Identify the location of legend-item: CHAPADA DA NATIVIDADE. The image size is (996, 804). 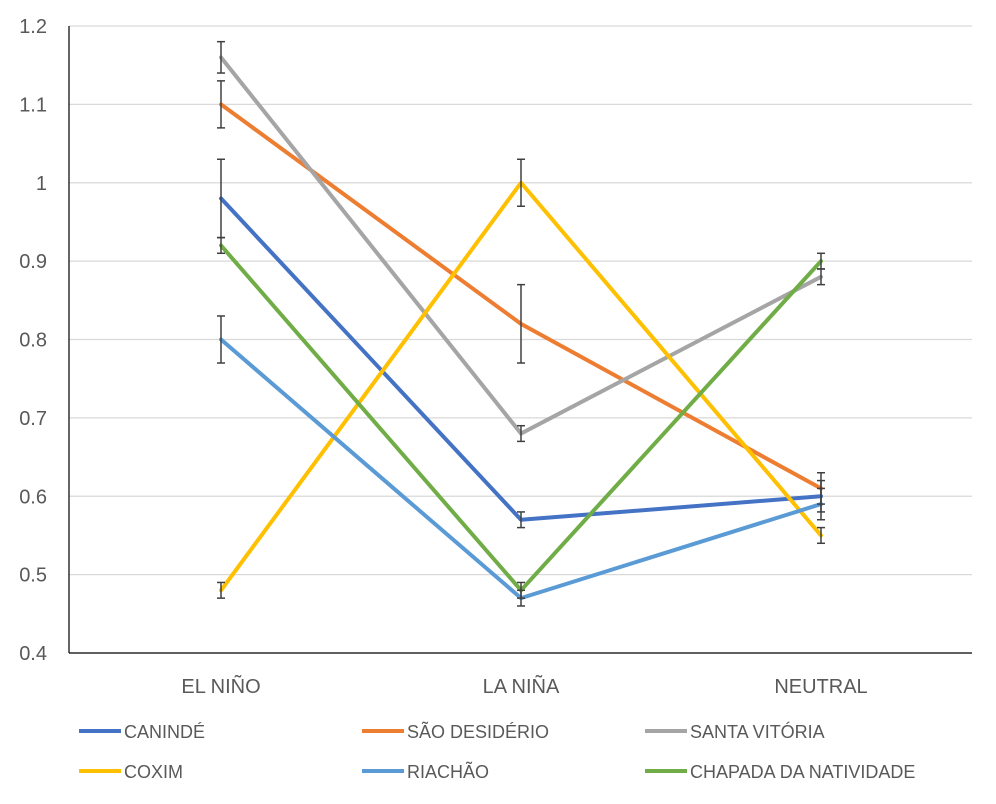
(780, 772).